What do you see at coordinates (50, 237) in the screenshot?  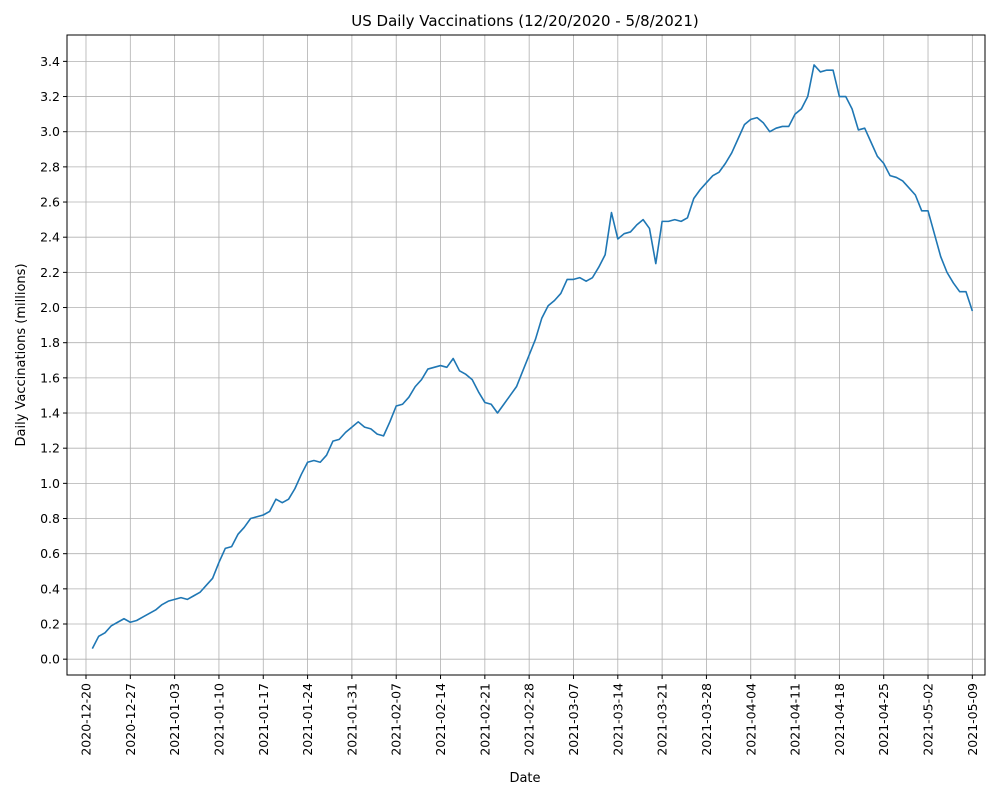 I see `y-tick-label: 2.4` at bounding box center [50, 237].